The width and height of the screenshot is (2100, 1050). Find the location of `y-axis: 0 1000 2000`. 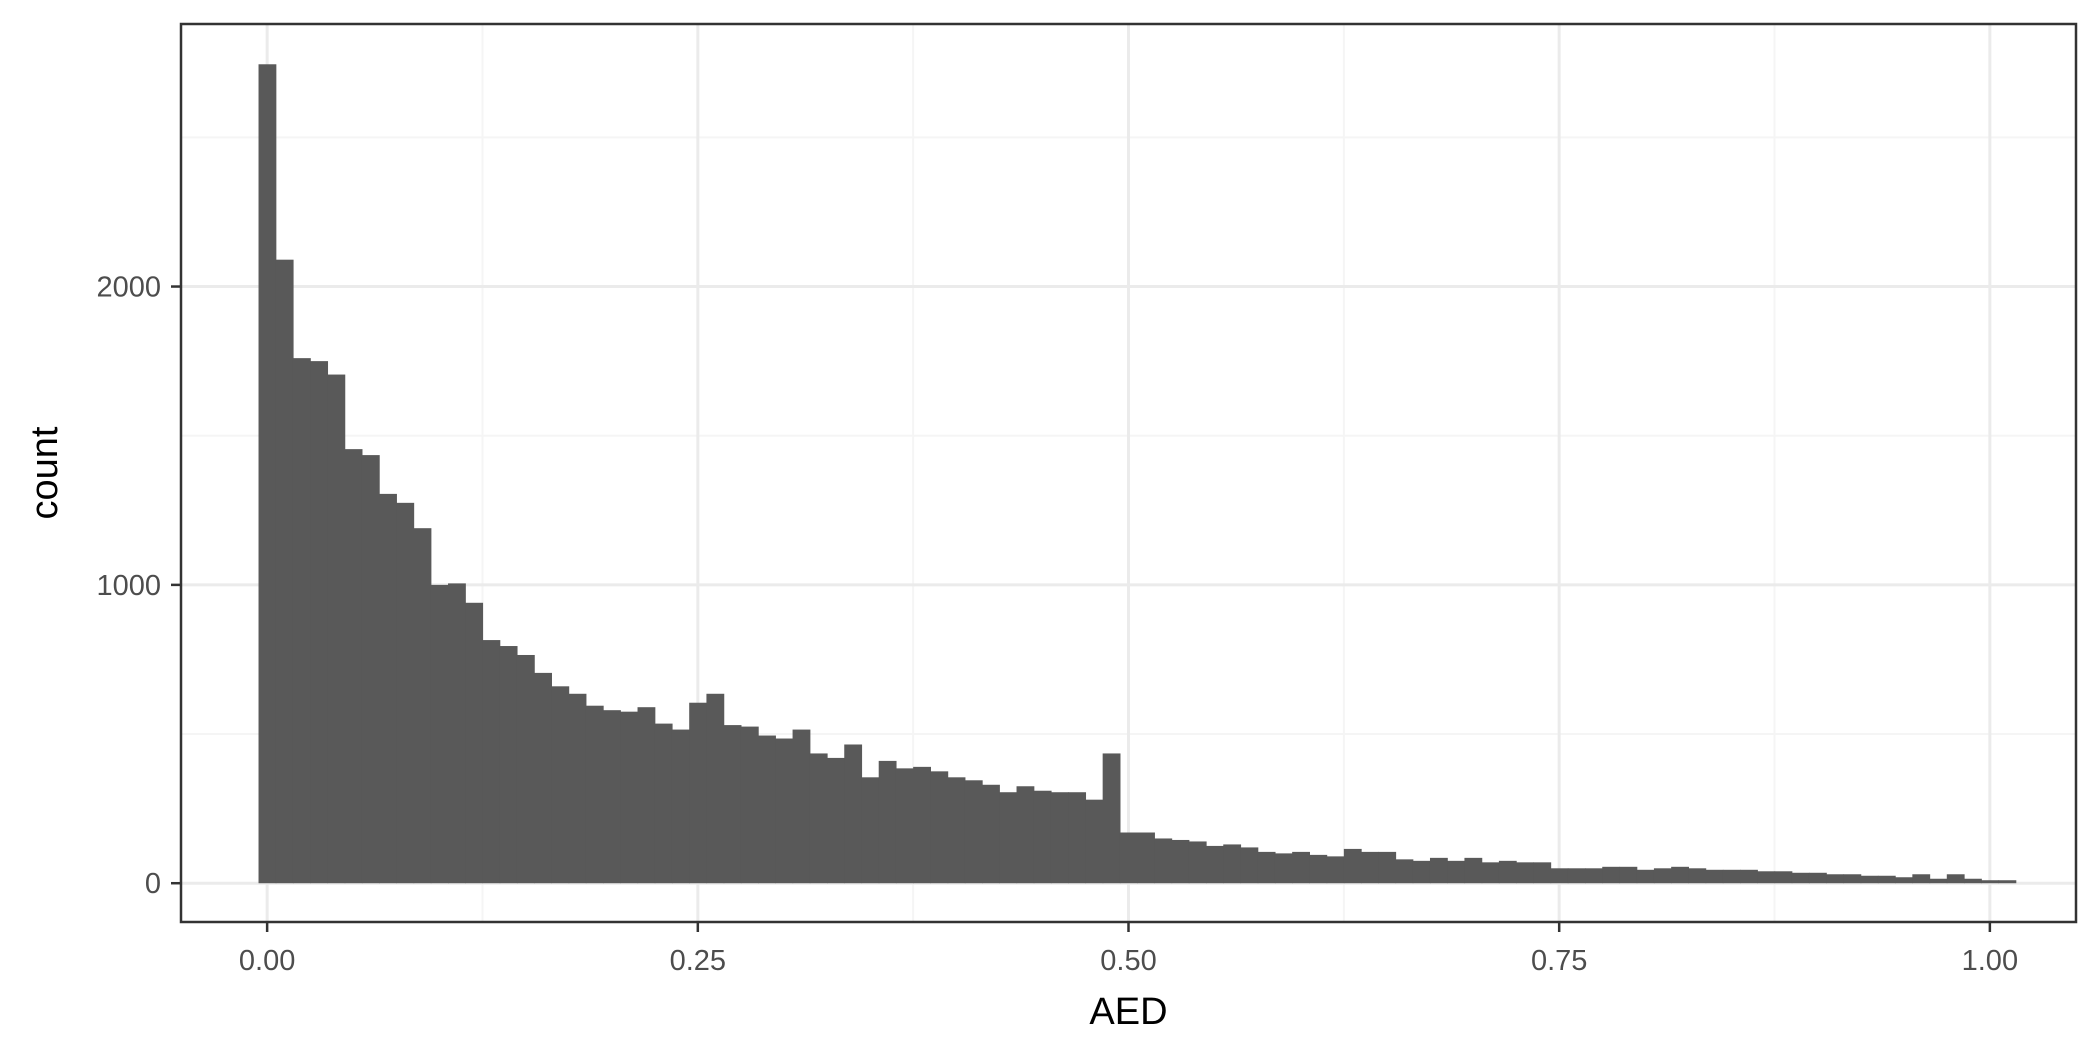

y-axis: 0 1000 2000 is located at coordinates (138, 586).